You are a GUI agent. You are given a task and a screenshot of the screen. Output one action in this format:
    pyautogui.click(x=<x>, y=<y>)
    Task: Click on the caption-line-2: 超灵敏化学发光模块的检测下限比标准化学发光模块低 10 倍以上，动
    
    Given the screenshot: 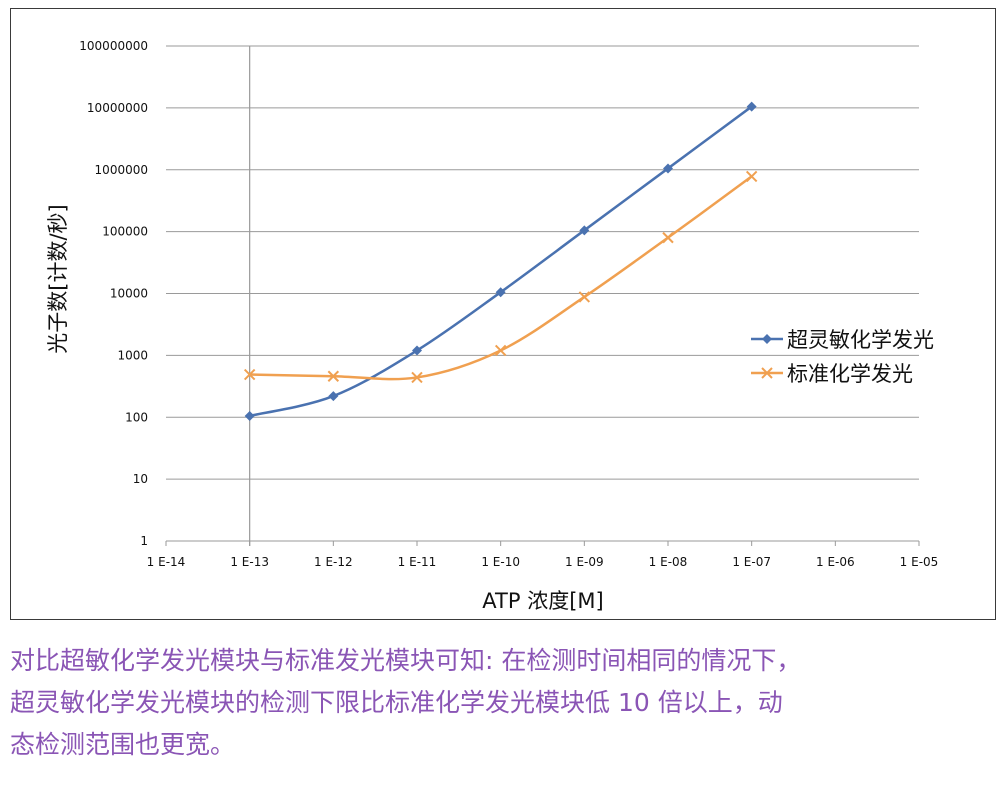 What is the action you would take?
    pyautogui.click(x=396, y=702)
    